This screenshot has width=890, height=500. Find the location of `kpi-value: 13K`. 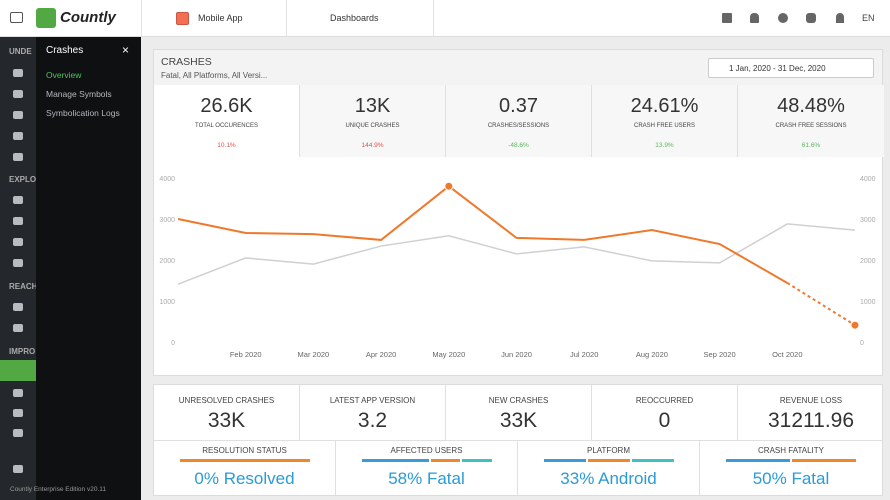

kpi-value: 13K is located at coordinates (372, 106).